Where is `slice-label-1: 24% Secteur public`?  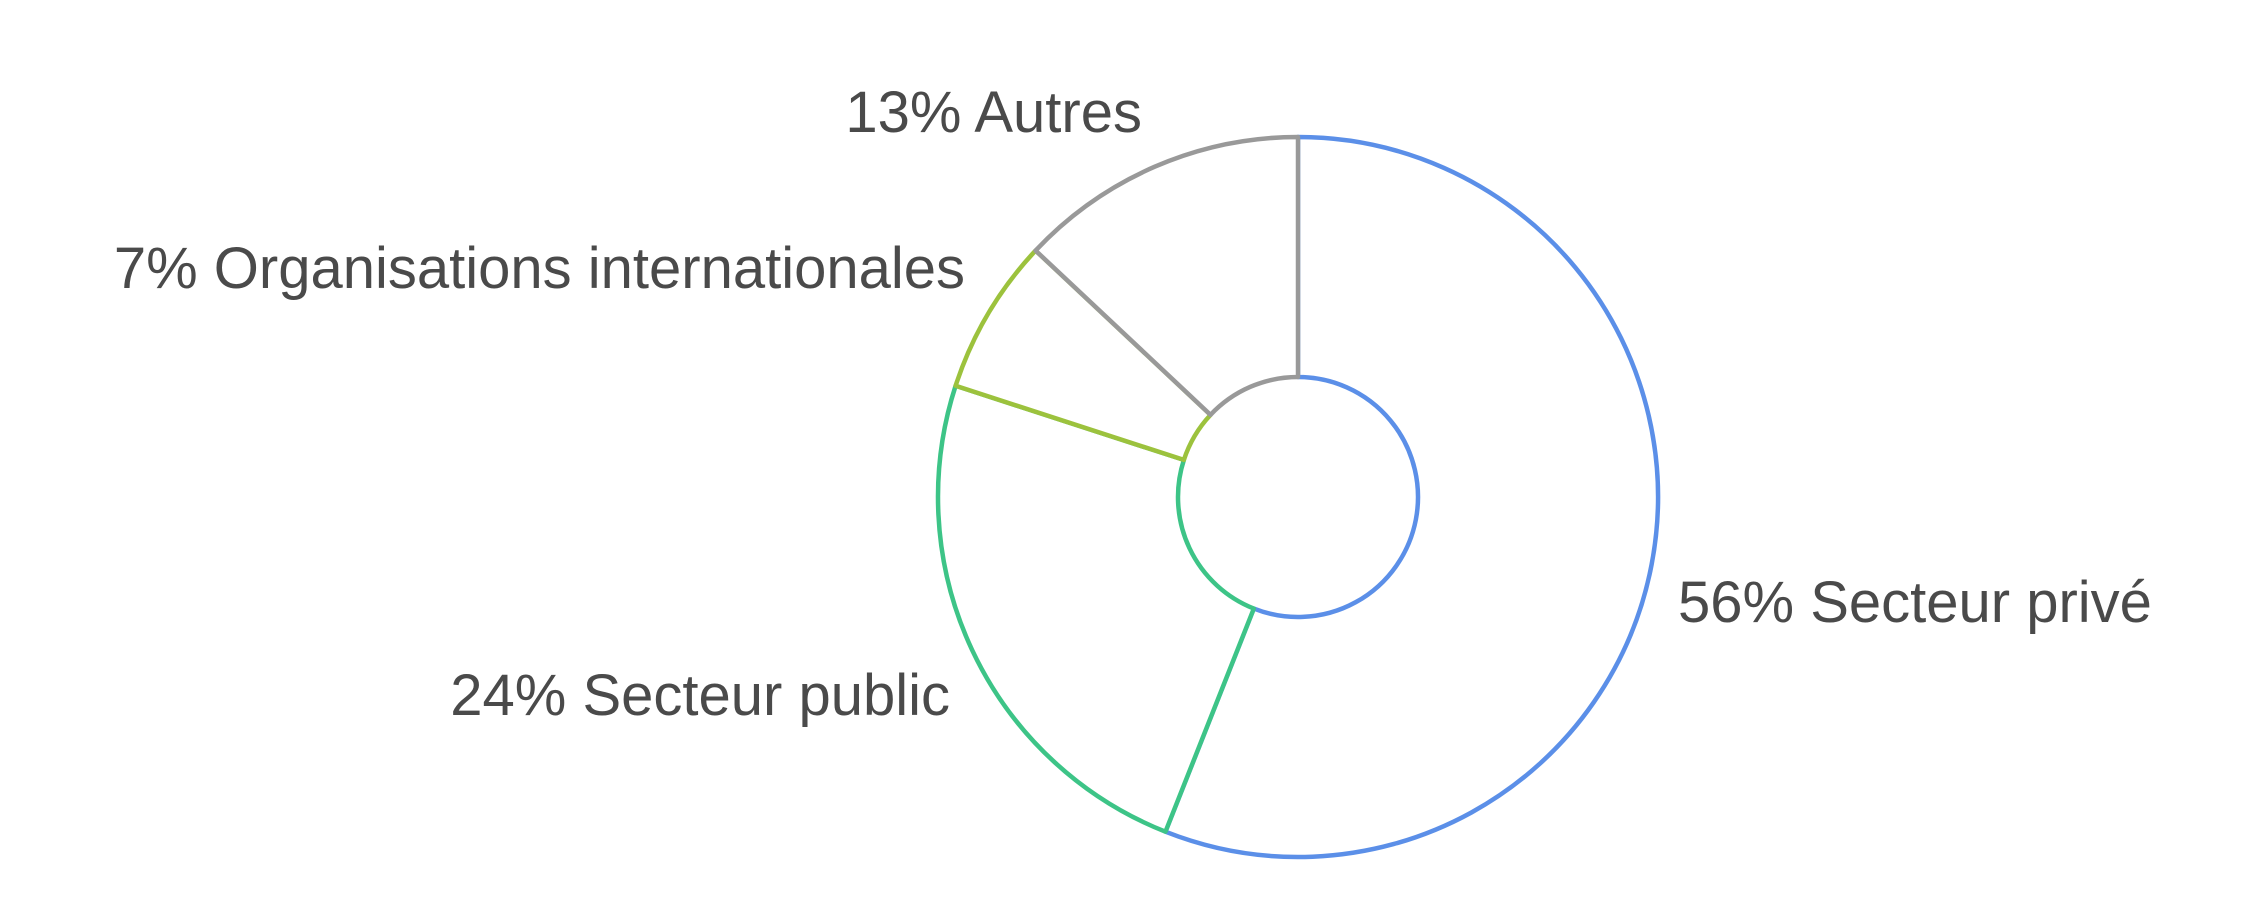
slice-label-1: 24% Secteur public is located at coordinates (700, 695).